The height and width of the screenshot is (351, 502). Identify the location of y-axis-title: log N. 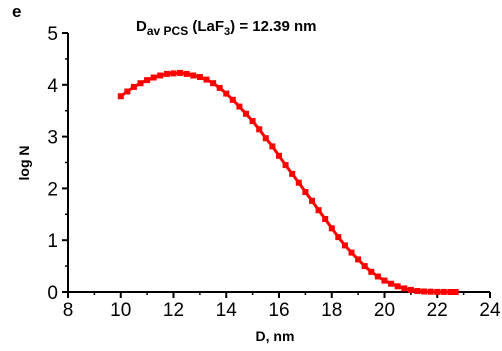
(24, 163).